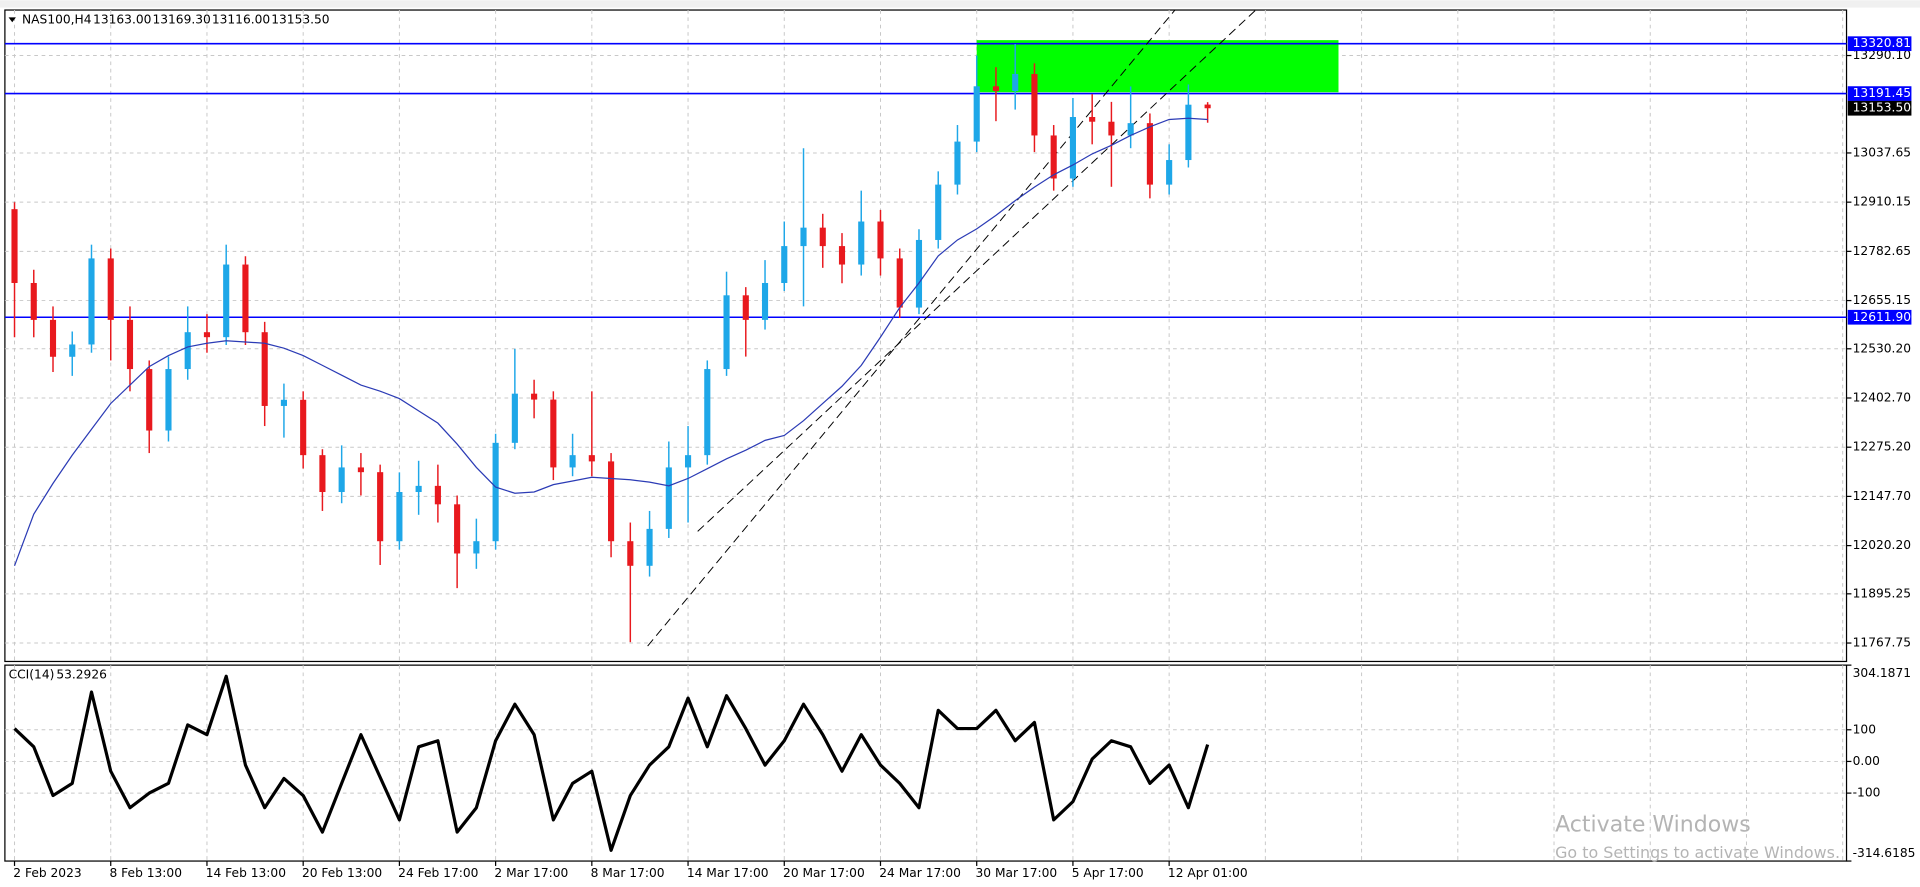 The width and height of the screenshot is (1920, 887). I want to click on y-tick-label: -314.6185, so click(1884, 853).